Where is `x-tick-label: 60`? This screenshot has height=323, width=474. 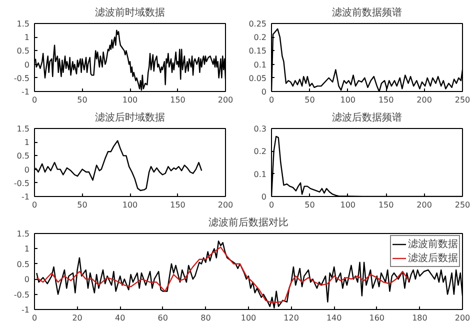 x-tick-label: 60 is located at coordinates (163, 318).